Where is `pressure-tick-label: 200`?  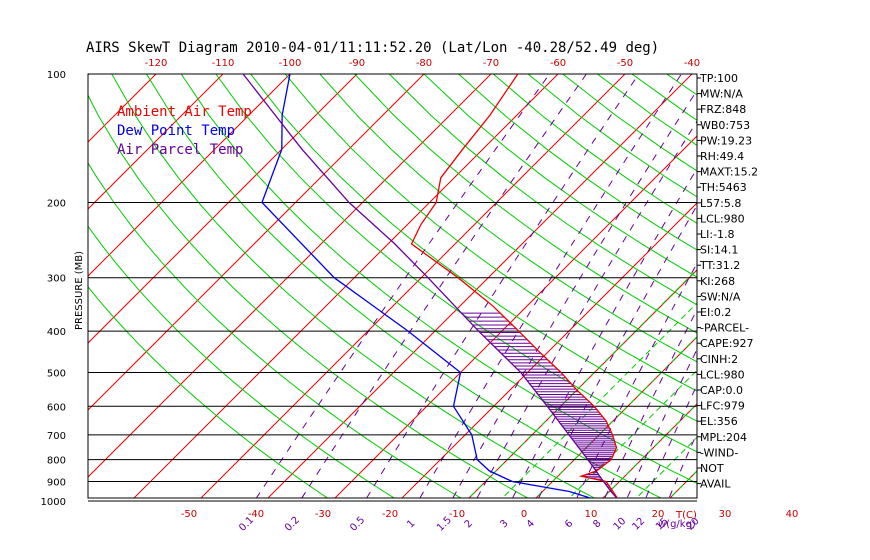 pressure-tick-label: 200 is located at coordinates (56, 204).